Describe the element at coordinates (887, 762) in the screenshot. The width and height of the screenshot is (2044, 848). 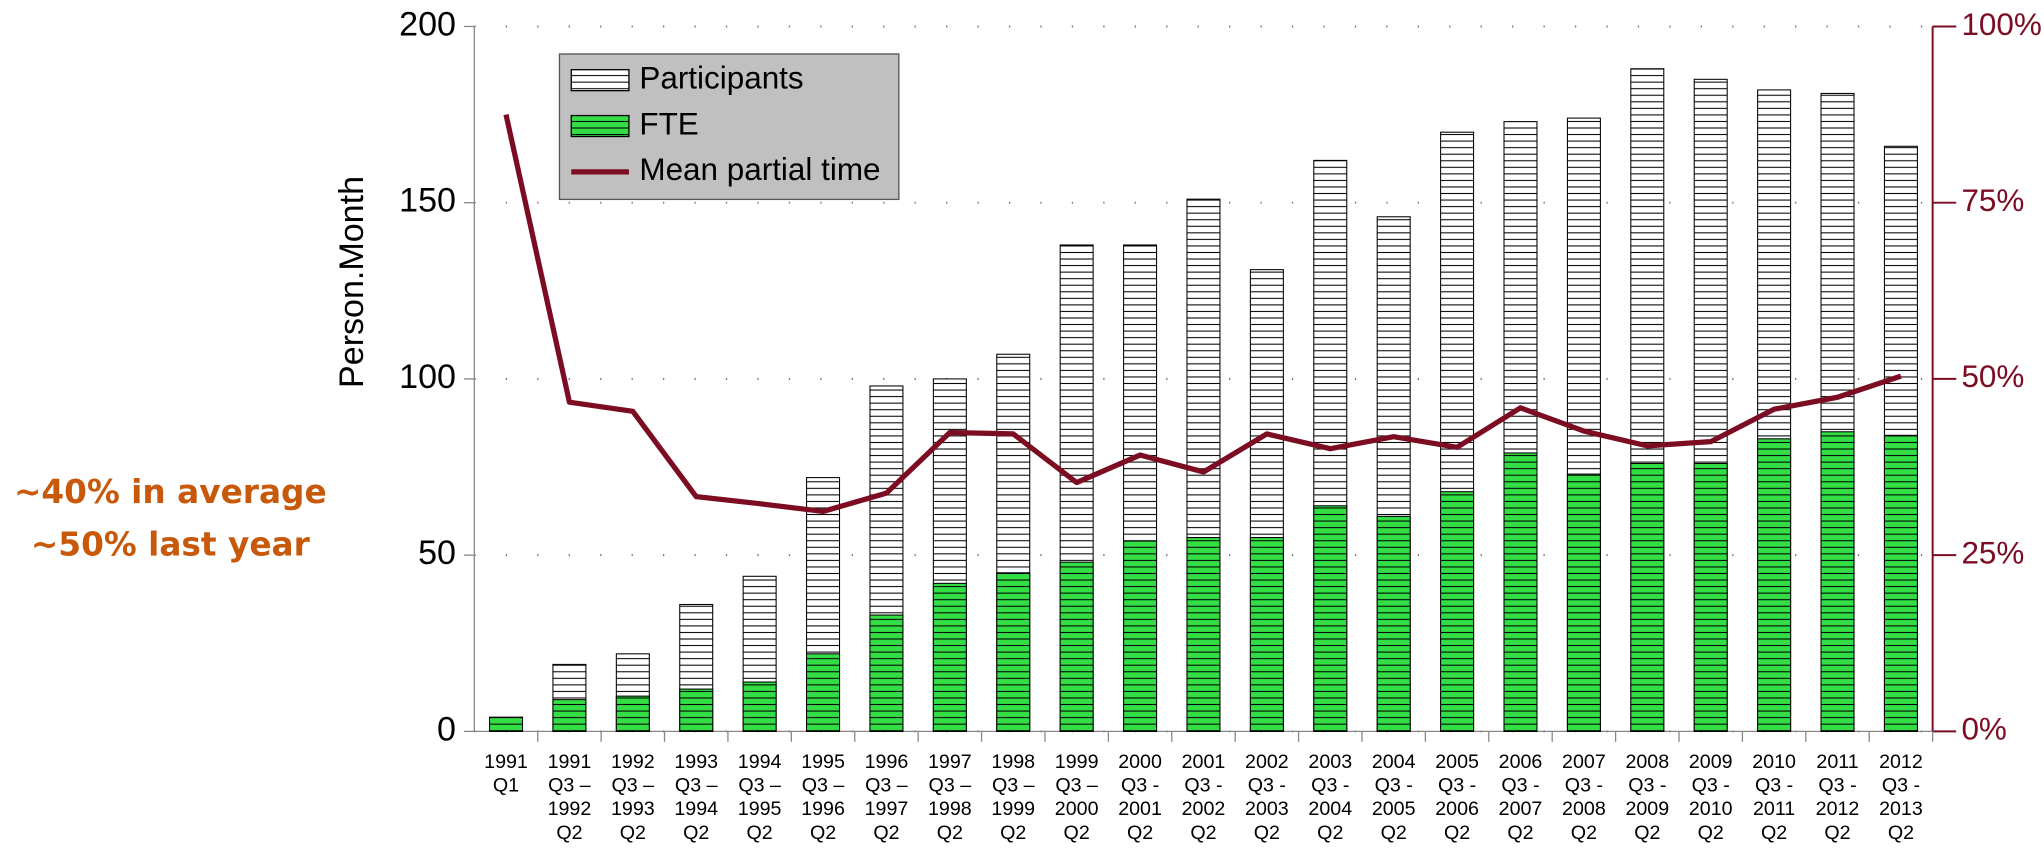
I see `x-tick-label: 1996` at that location.